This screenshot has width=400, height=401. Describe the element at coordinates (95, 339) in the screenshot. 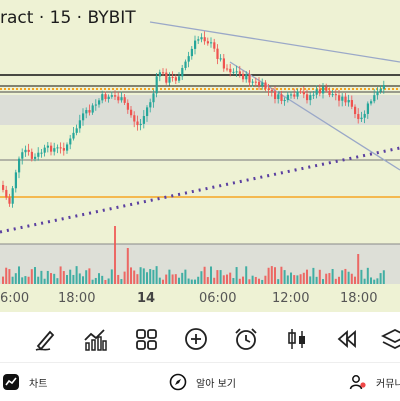

I see `indicators-icon` at that location.